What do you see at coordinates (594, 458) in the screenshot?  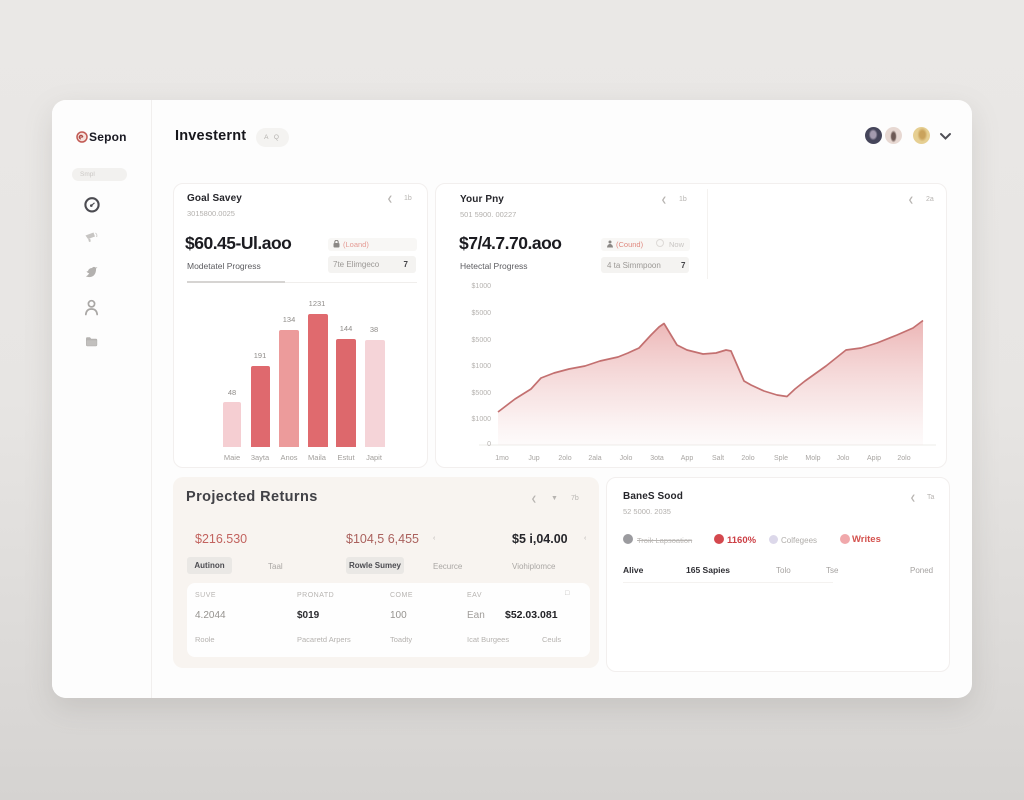 I see `svg-text: 2ala` at bounding box center [594, 458].